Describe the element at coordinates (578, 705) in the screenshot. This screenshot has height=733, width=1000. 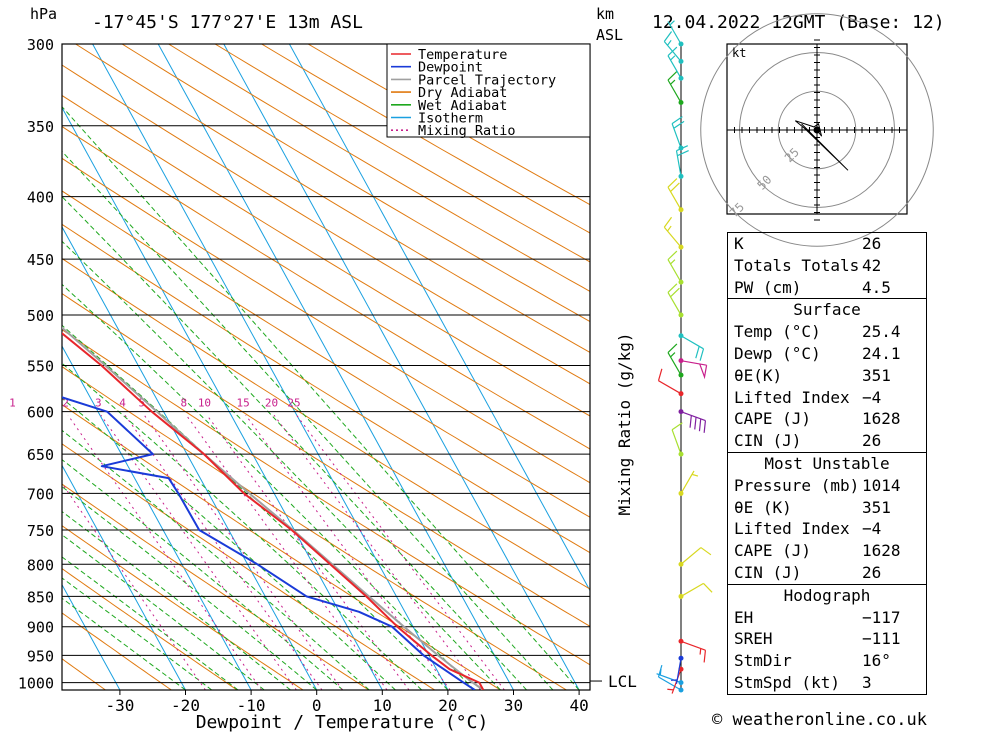
I see `temperature-tick-label: 40` at that location.